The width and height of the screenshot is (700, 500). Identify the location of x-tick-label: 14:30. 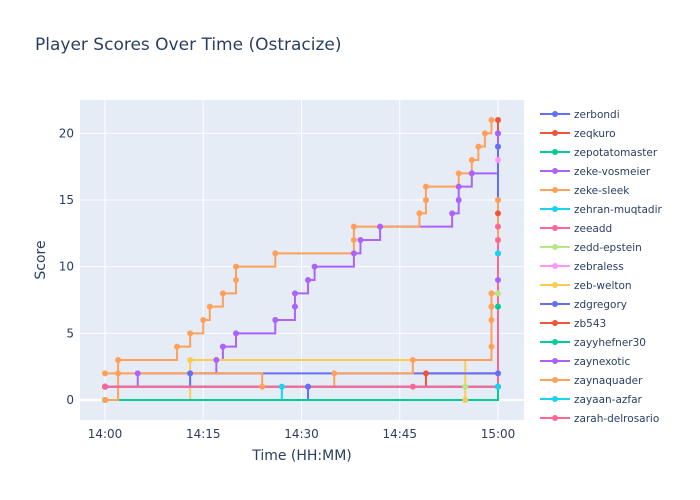
(301, 434).